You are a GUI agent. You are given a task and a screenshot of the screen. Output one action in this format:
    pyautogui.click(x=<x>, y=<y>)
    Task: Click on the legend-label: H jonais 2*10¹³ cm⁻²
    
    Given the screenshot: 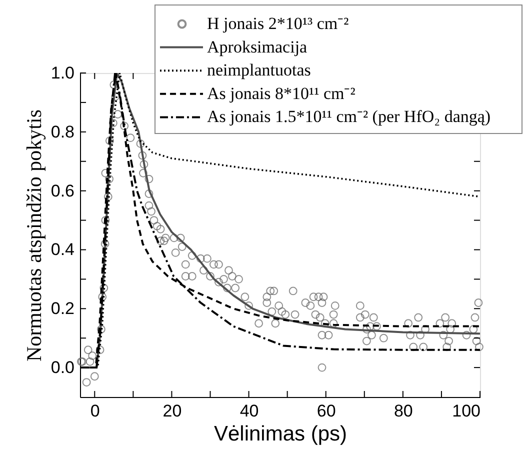 What is the action you would take?
    pyautogui.click(x=278, y=23)
    